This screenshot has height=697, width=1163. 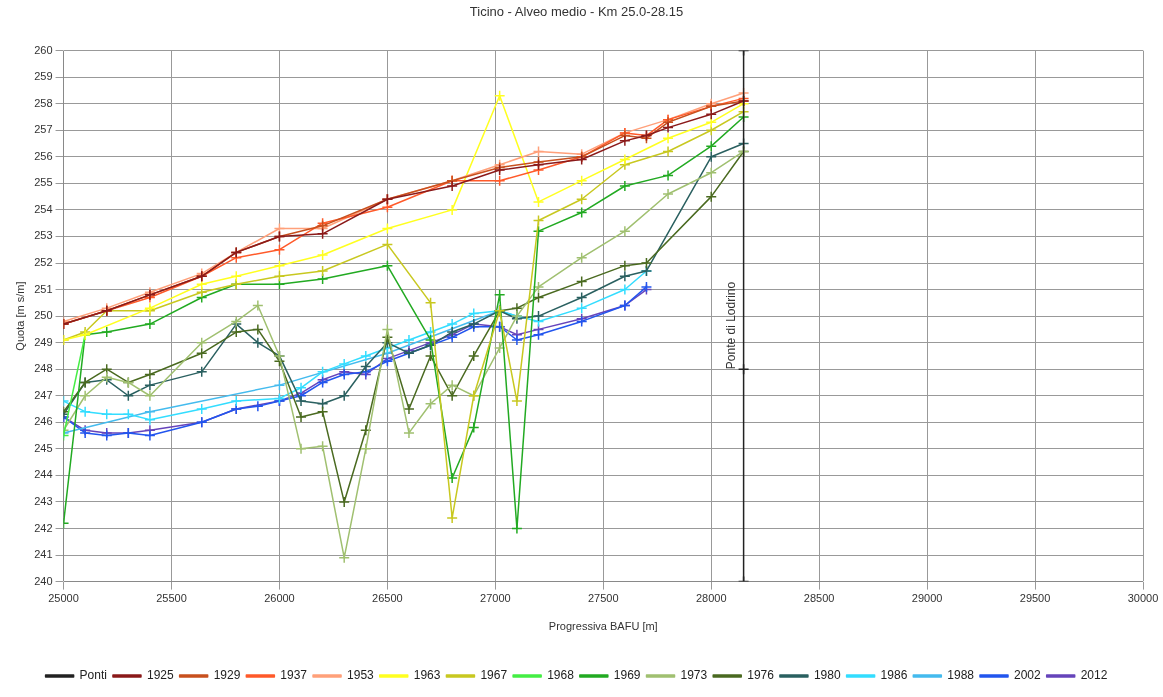 I want to click on y-tick-label: 245, so click(x=43, y=447).